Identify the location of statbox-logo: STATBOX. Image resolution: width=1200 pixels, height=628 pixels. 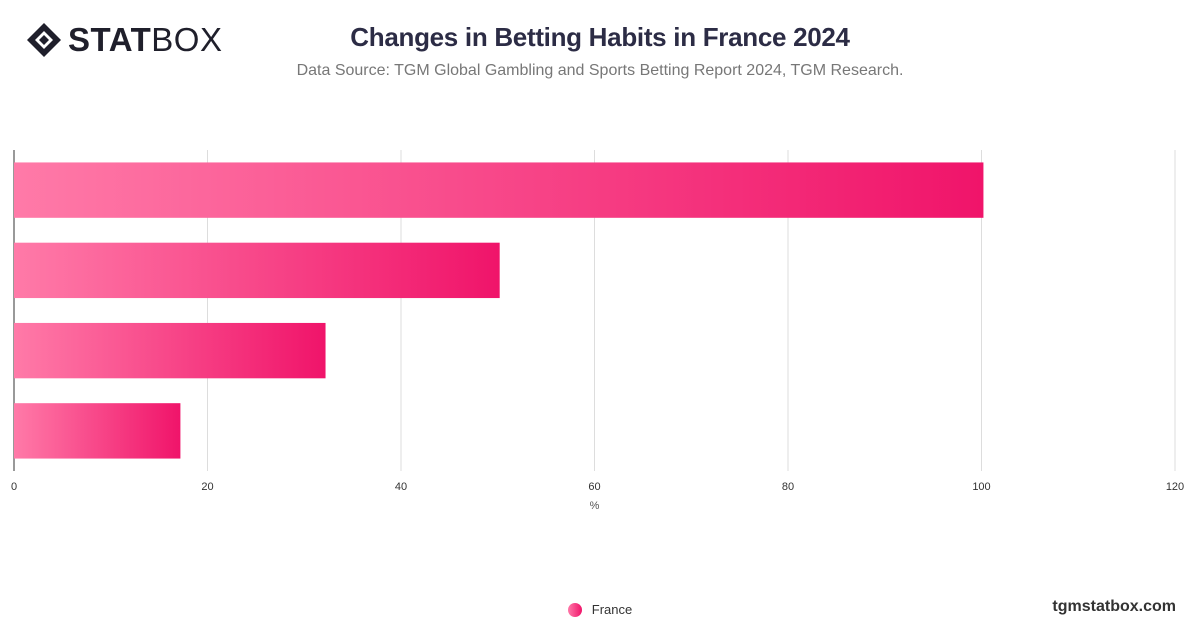
(124, 40).